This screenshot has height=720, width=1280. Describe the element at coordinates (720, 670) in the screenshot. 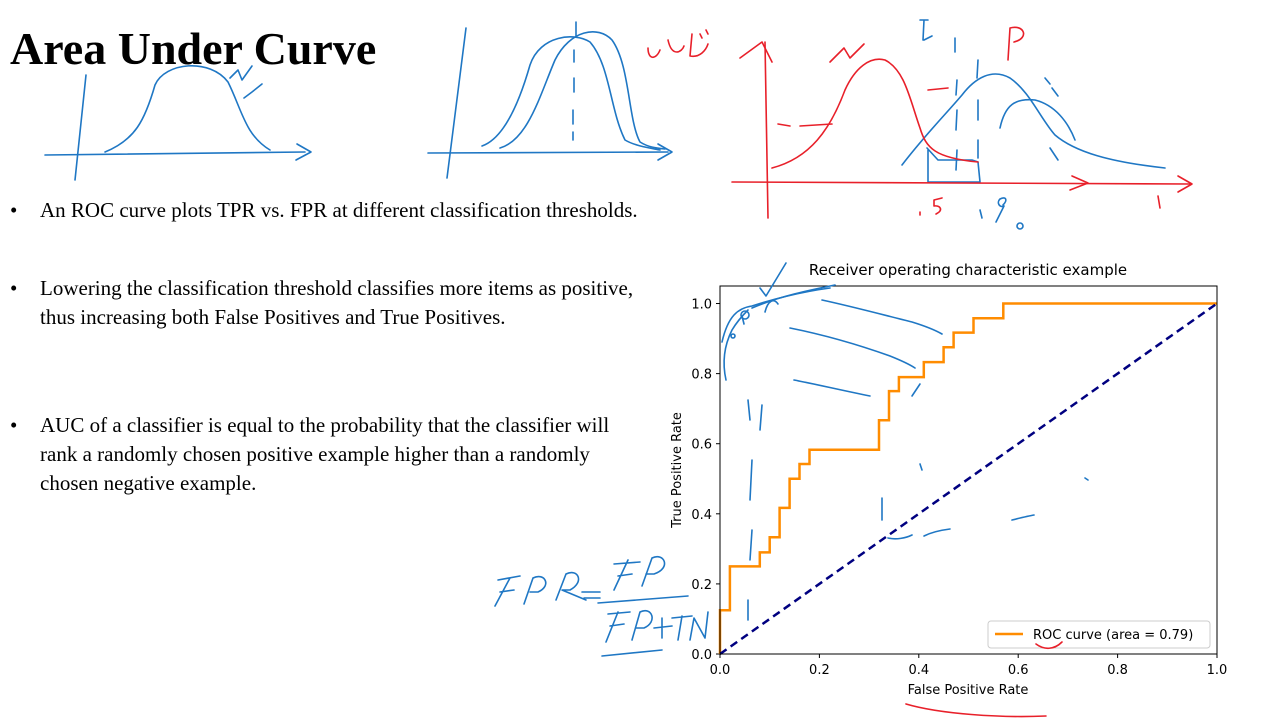

I see `x-tick-label: 0.0` at that location.